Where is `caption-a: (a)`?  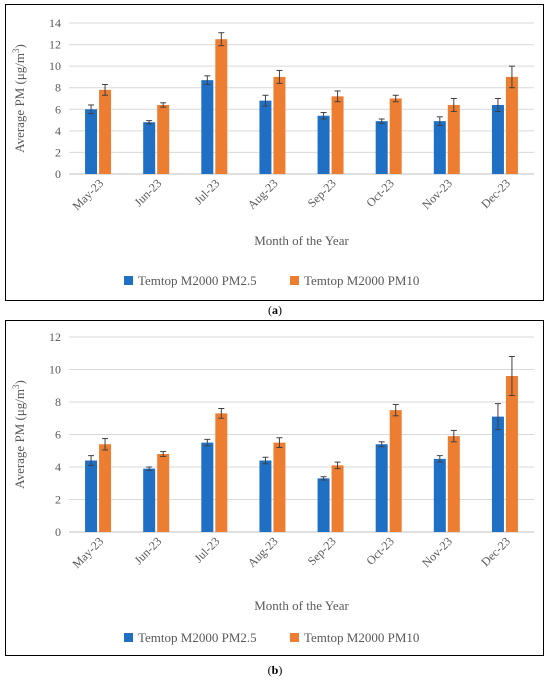 caption-a: (a) is located at coordinates (275, 310).